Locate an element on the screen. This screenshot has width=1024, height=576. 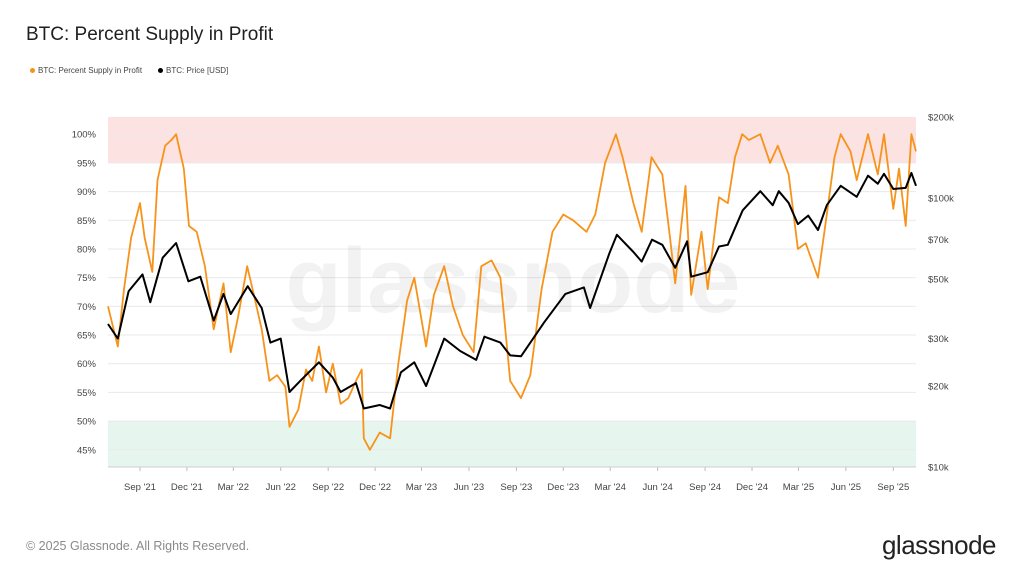
y-right-tick-label: $20k is located at coordinates (938, 387).